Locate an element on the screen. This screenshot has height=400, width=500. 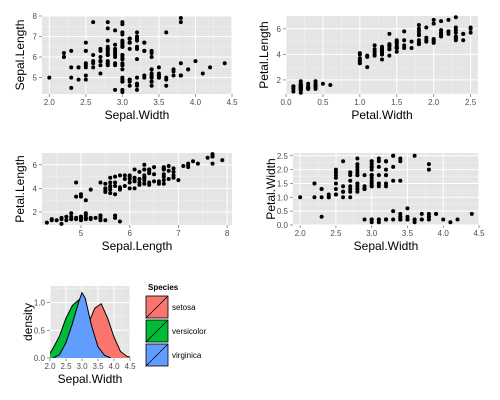
y-tick-label: 0.5 is located at coordinates (40, 330).